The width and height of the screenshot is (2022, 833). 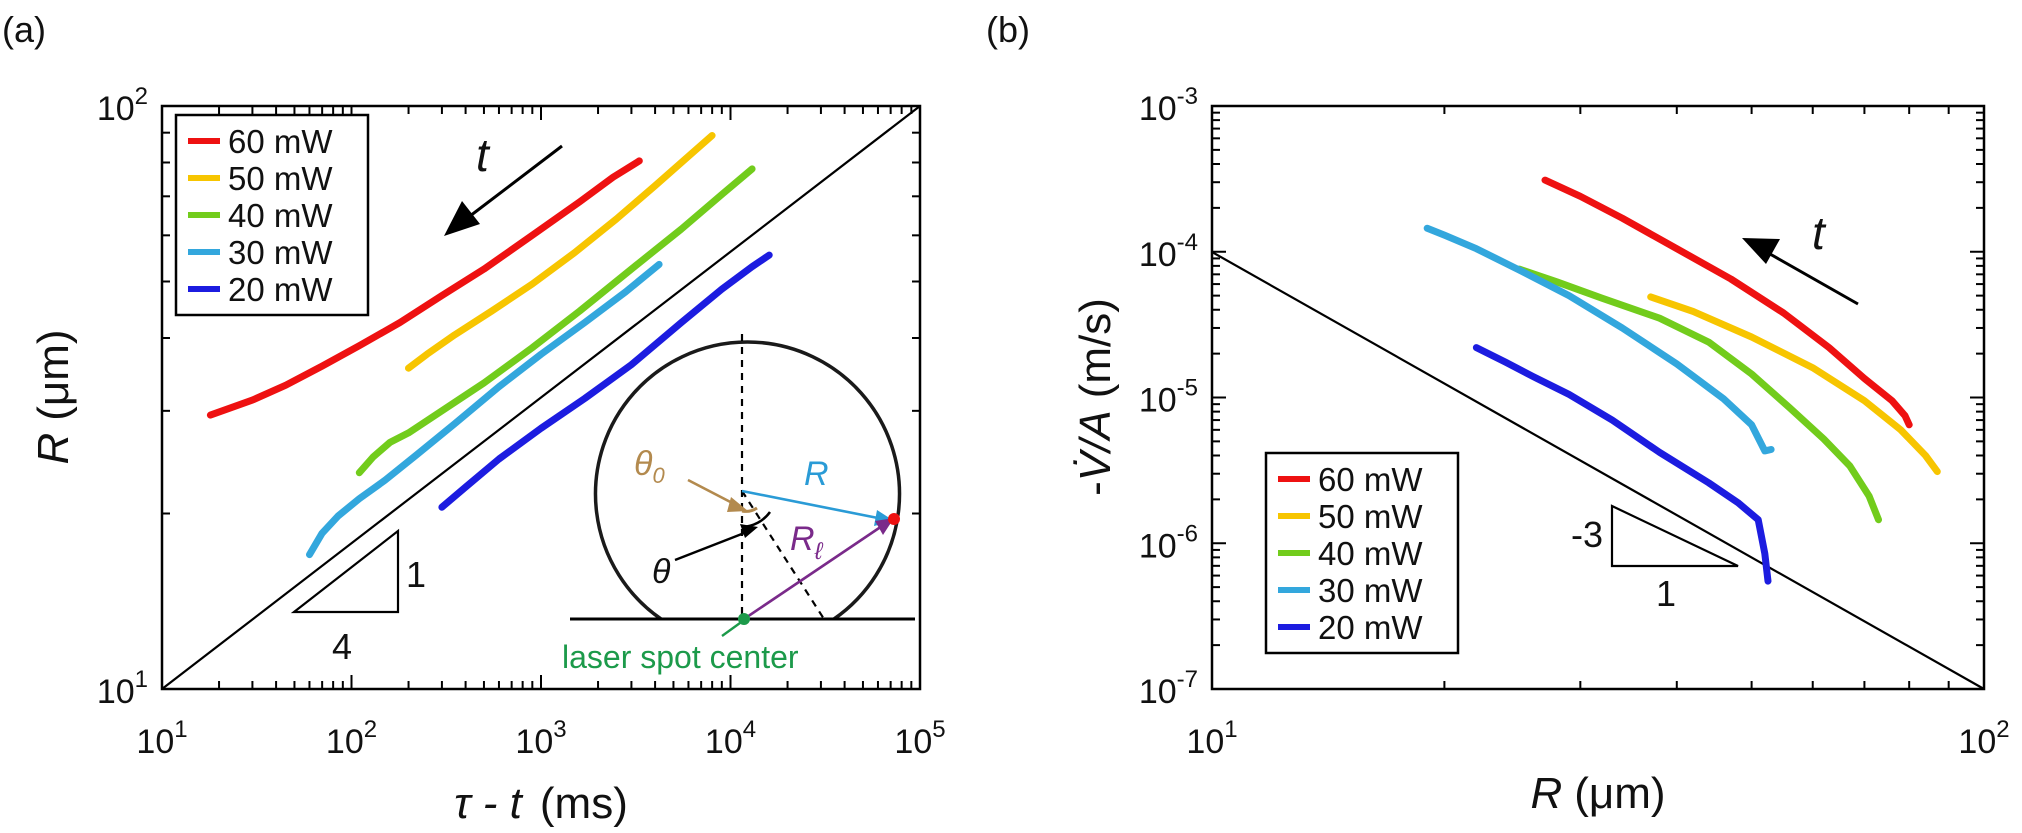 I want to click on x-tick-label: 10², so click(x=351, y=738).